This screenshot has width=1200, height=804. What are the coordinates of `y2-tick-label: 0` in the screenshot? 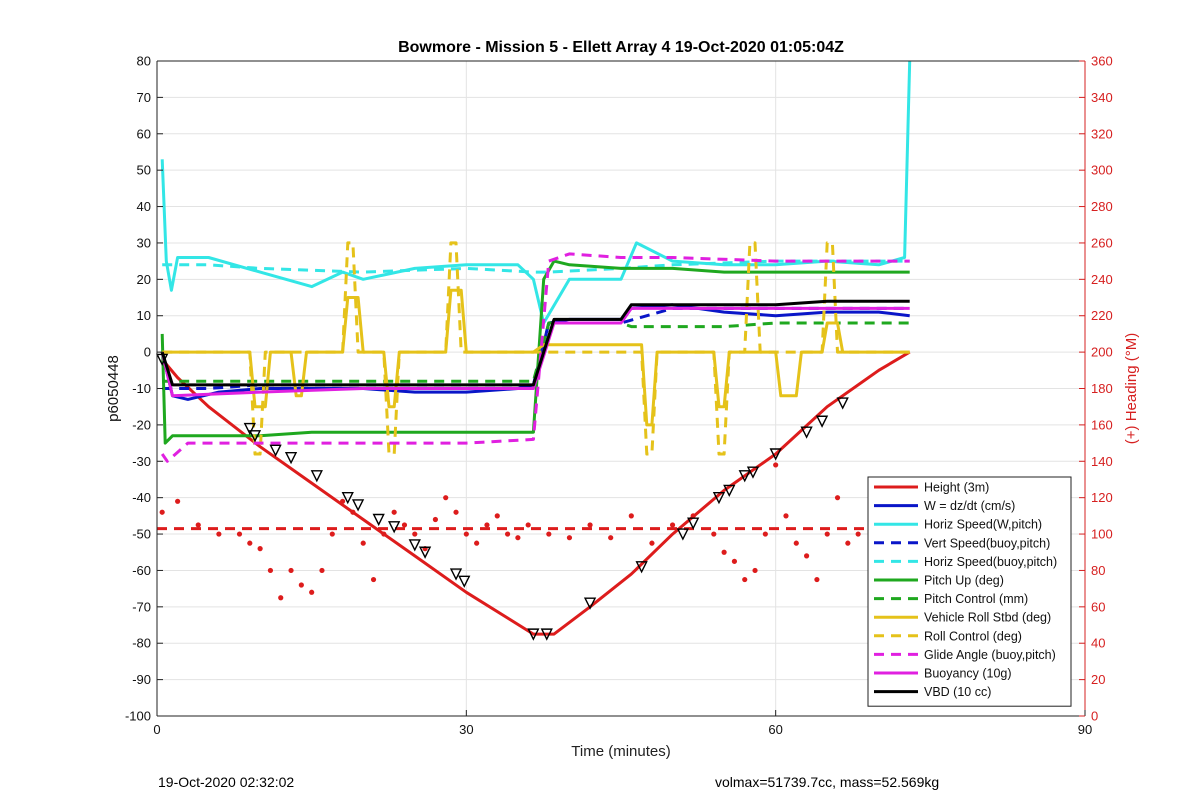 It's located at (1094, 716).